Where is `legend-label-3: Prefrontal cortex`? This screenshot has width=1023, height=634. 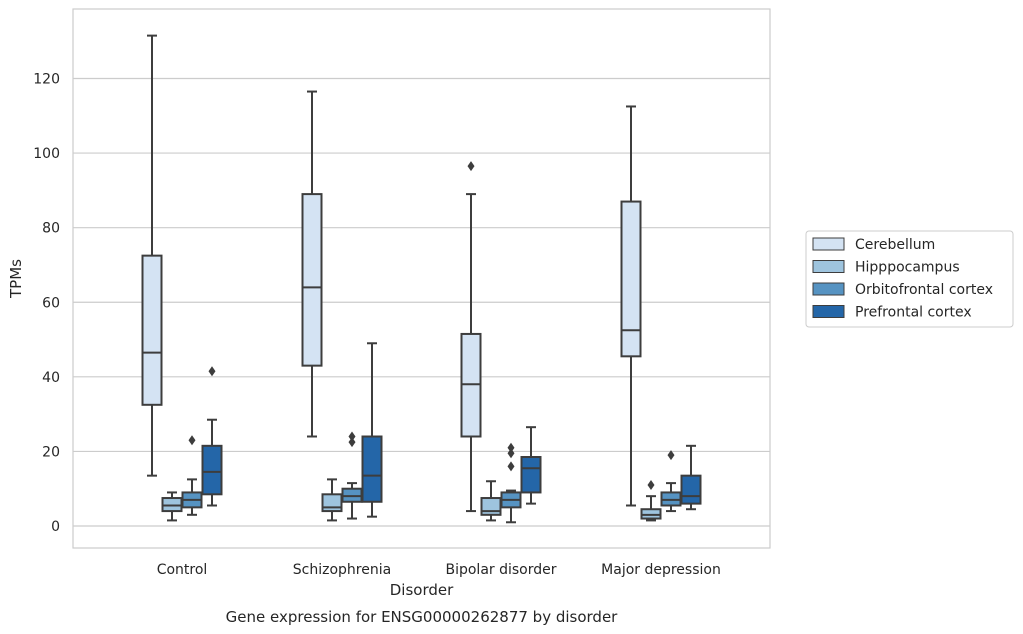 legend-label-3: Prefrontal cortex is located at coordinates (913, 313).